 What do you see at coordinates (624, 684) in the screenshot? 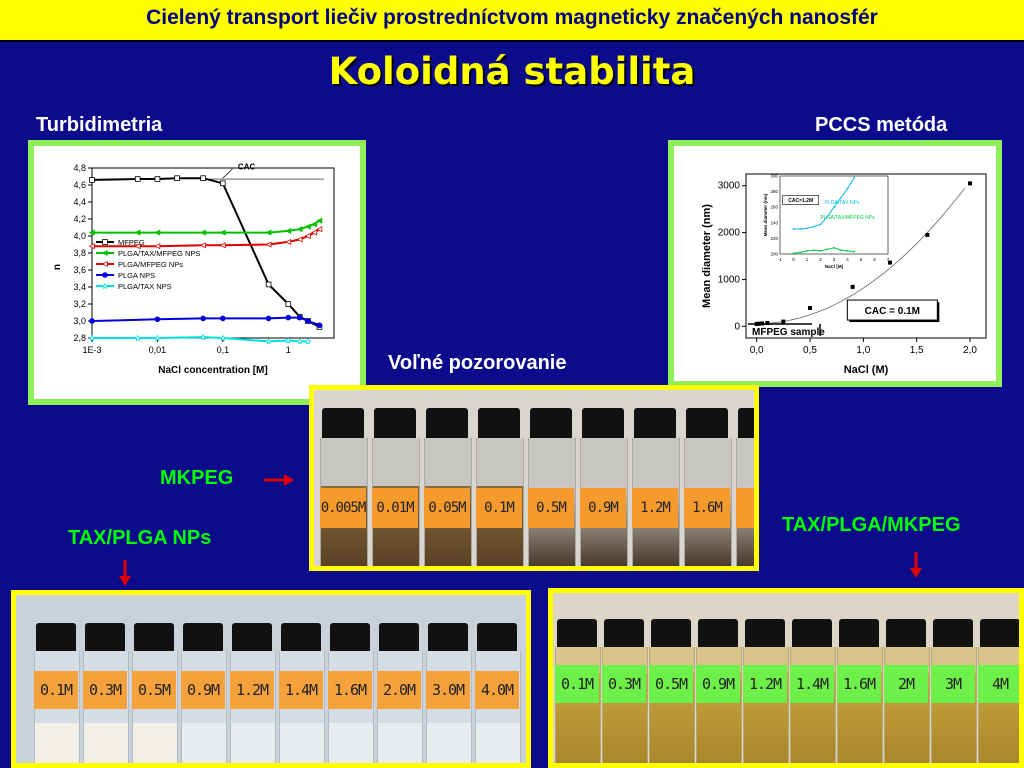
I see `vial-label: 0.3M` at bounding box center [624, 684].